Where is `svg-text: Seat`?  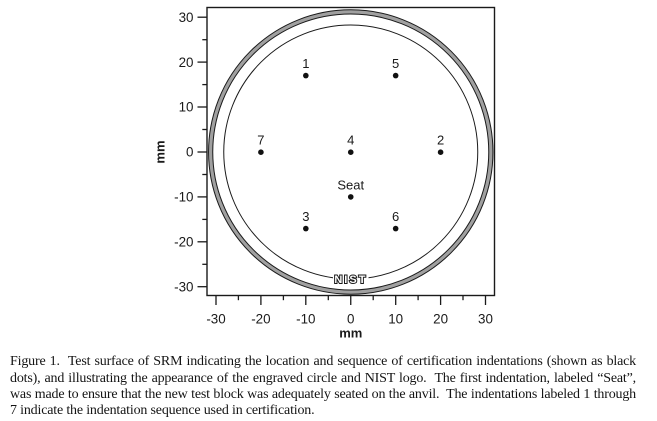 svg-text: Seat is located at coordinates (350, 184).